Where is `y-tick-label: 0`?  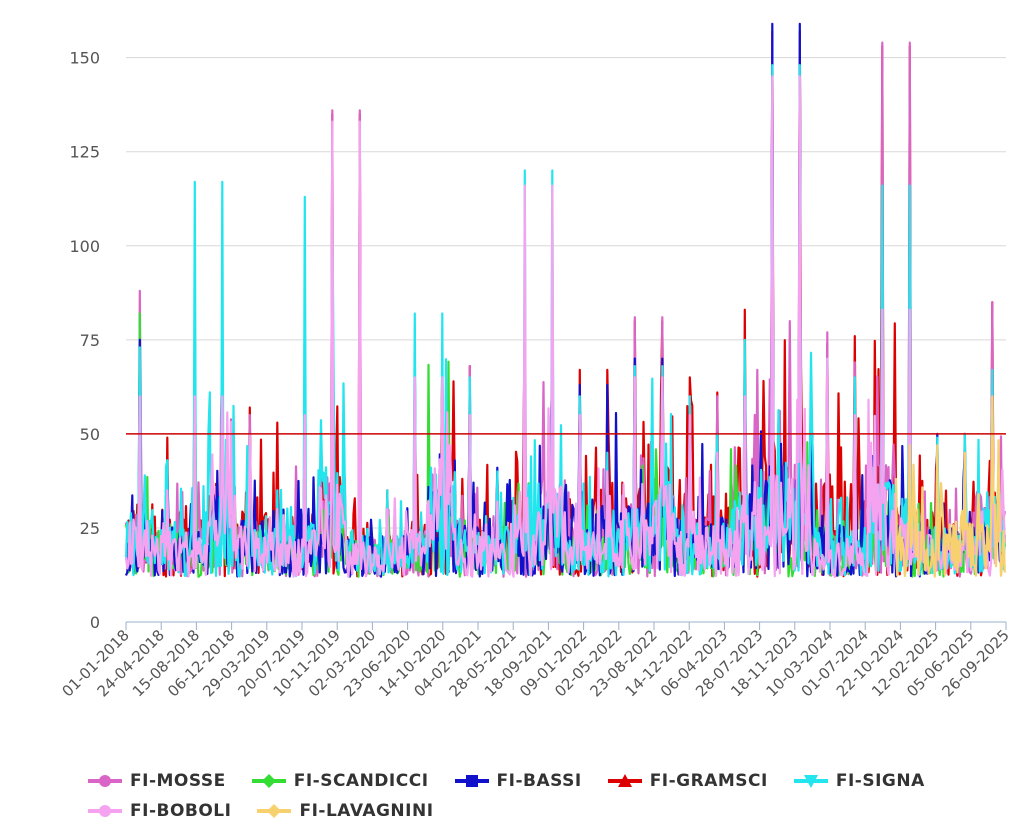
y-tick-label: 0 is located at coordinates (95, 622).